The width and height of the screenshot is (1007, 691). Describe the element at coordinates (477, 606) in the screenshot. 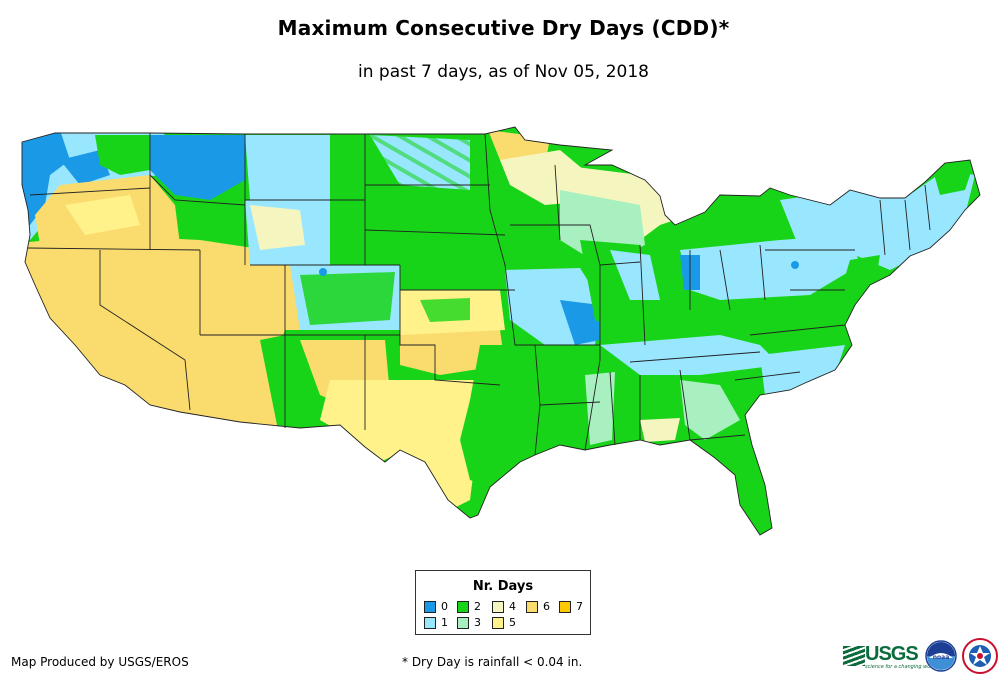

I see `legend-label: 2` at that location.